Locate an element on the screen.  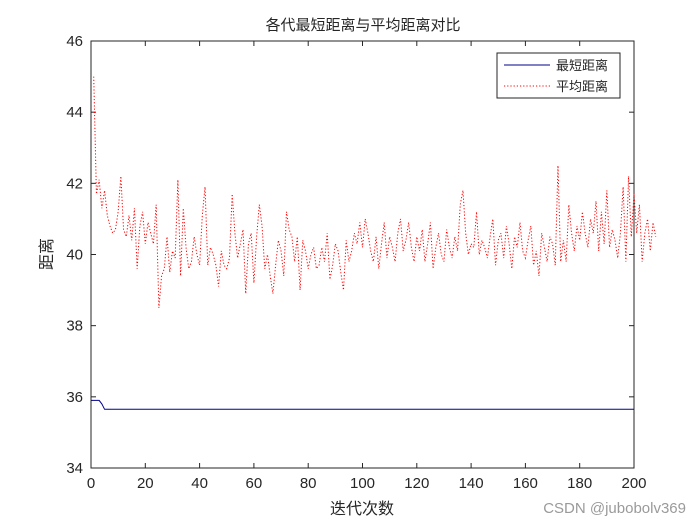
y-tick-label: 34 is located at coordinates (74, 468).